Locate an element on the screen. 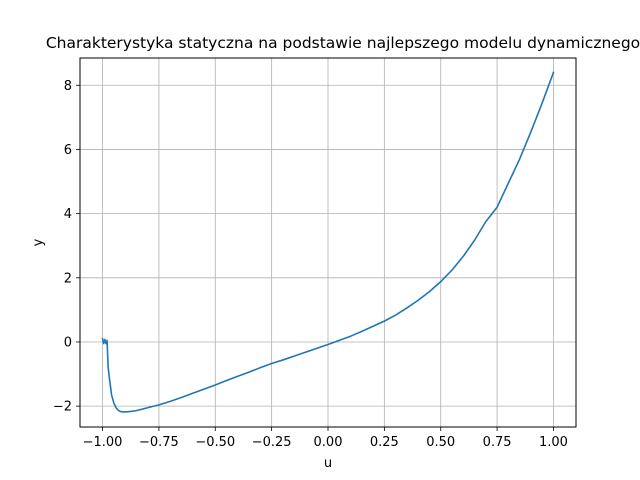  x-axis-label: u is located at coordinates (328, 463).